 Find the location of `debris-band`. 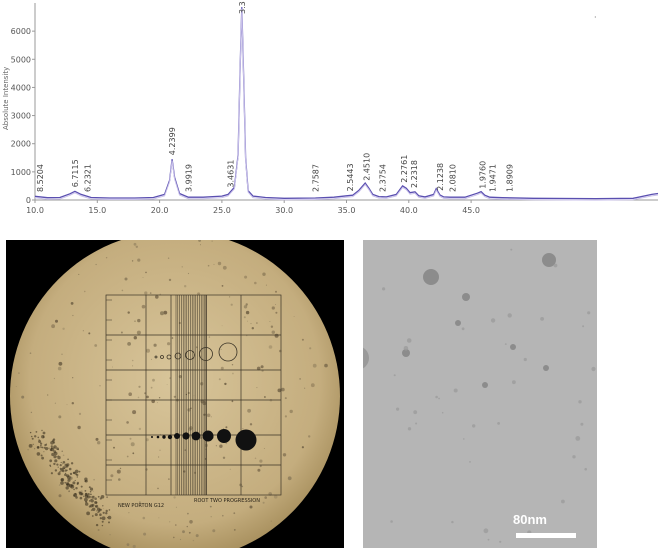

debris-band is located at coordinates (70, 478).